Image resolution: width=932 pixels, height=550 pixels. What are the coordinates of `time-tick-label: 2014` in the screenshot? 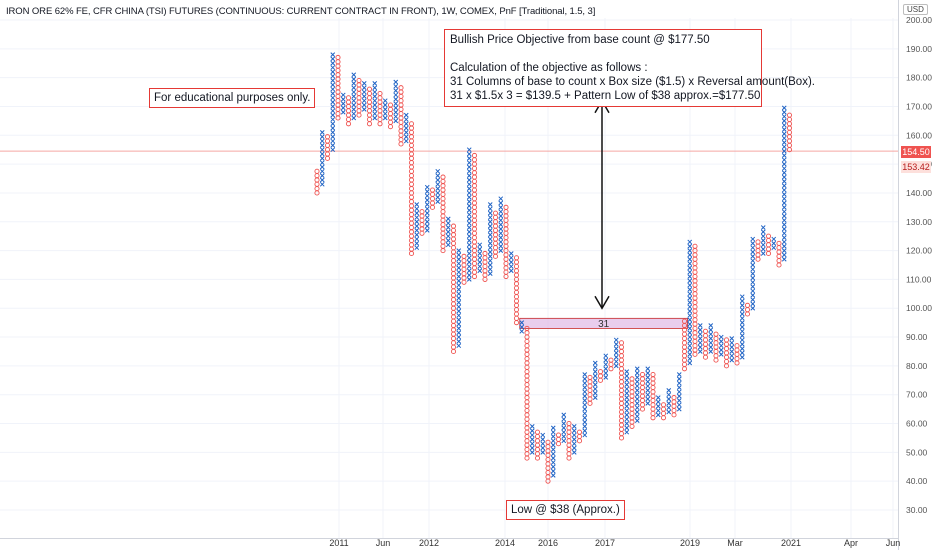 It's located at (505, 543).